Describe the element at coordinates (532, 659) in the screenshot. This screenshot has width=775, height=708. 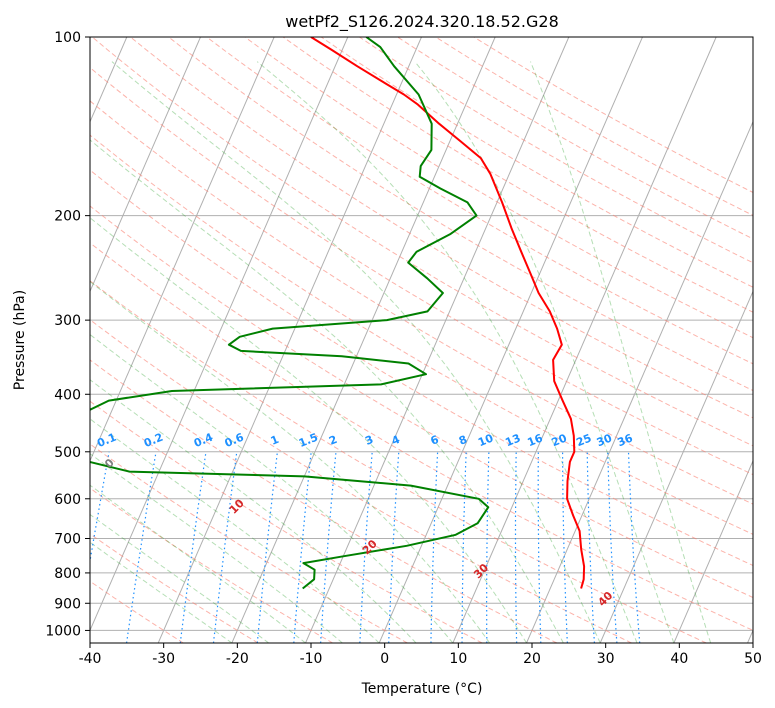
I see `x-tick-label: 20` at that location.